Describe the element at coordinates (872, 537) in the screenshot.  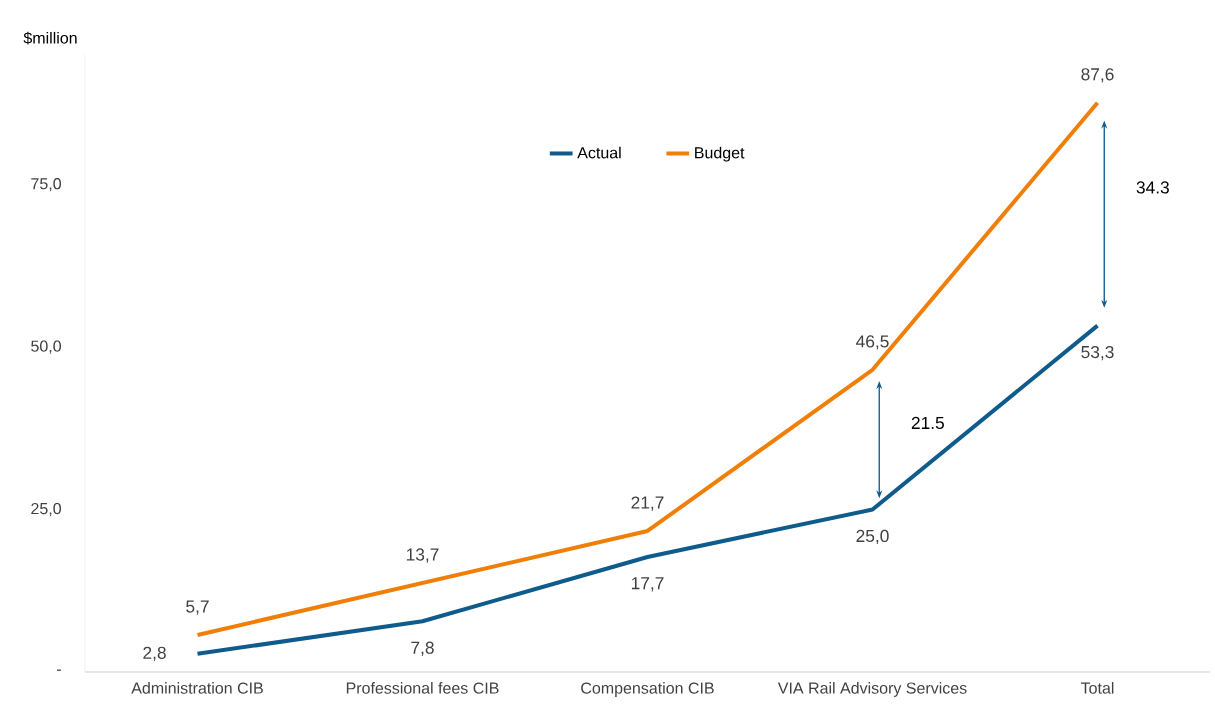
I see `data-label: 25,0` at that location.